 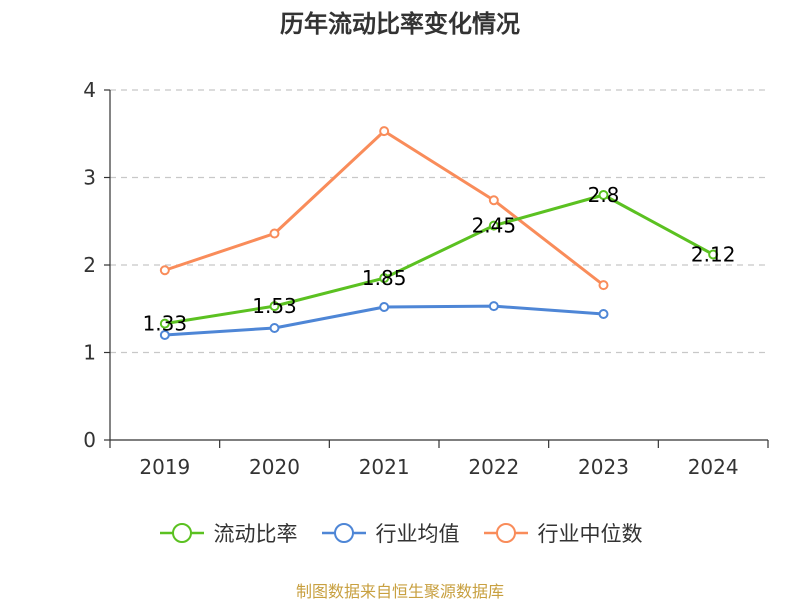 What do you see at coordinates (164, 467) in the screenshot?
I see `x-tick-label: 2019` at bounding box center [164, 467].